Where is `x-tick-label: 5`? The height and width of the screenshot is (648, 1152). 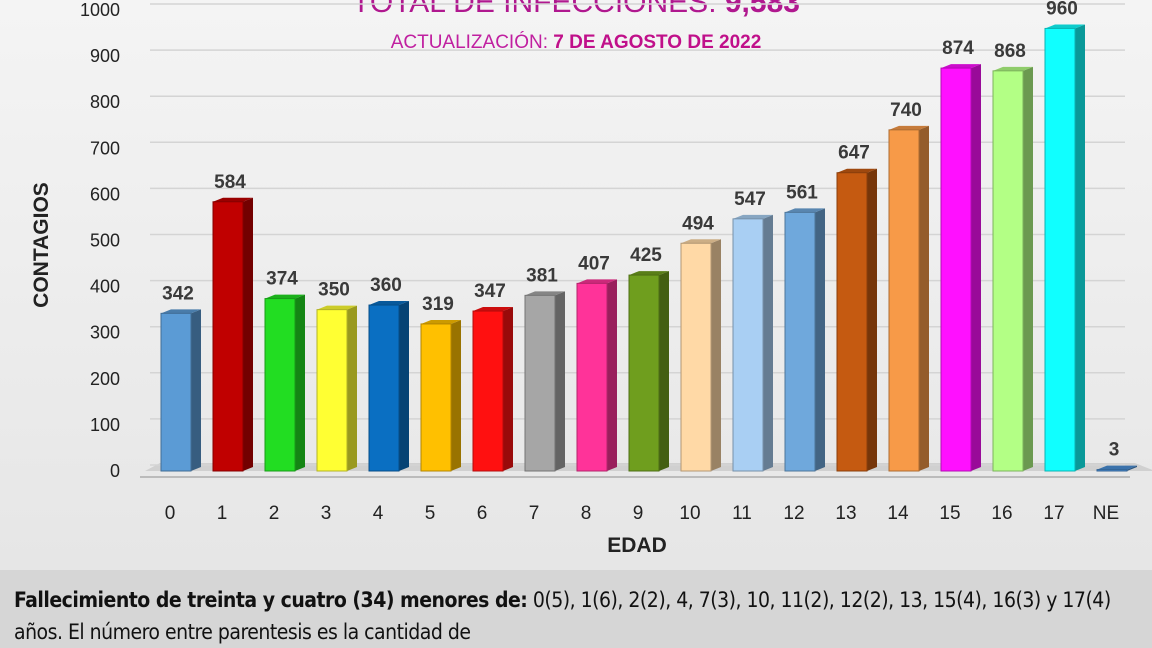 x-tick-label: 5 is located at coordinates (430, 513).